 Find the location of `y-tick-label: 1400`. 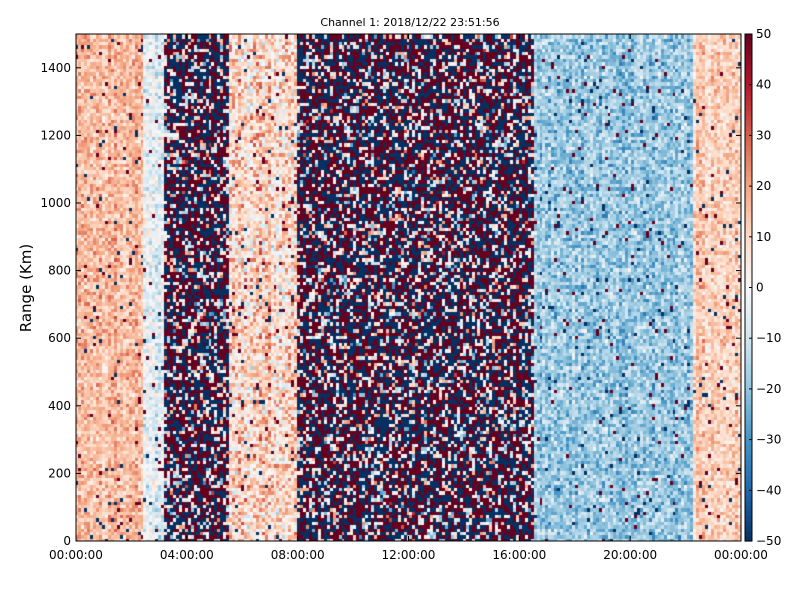

y-tick-label: 1400 is located at coordinates (55, 68).